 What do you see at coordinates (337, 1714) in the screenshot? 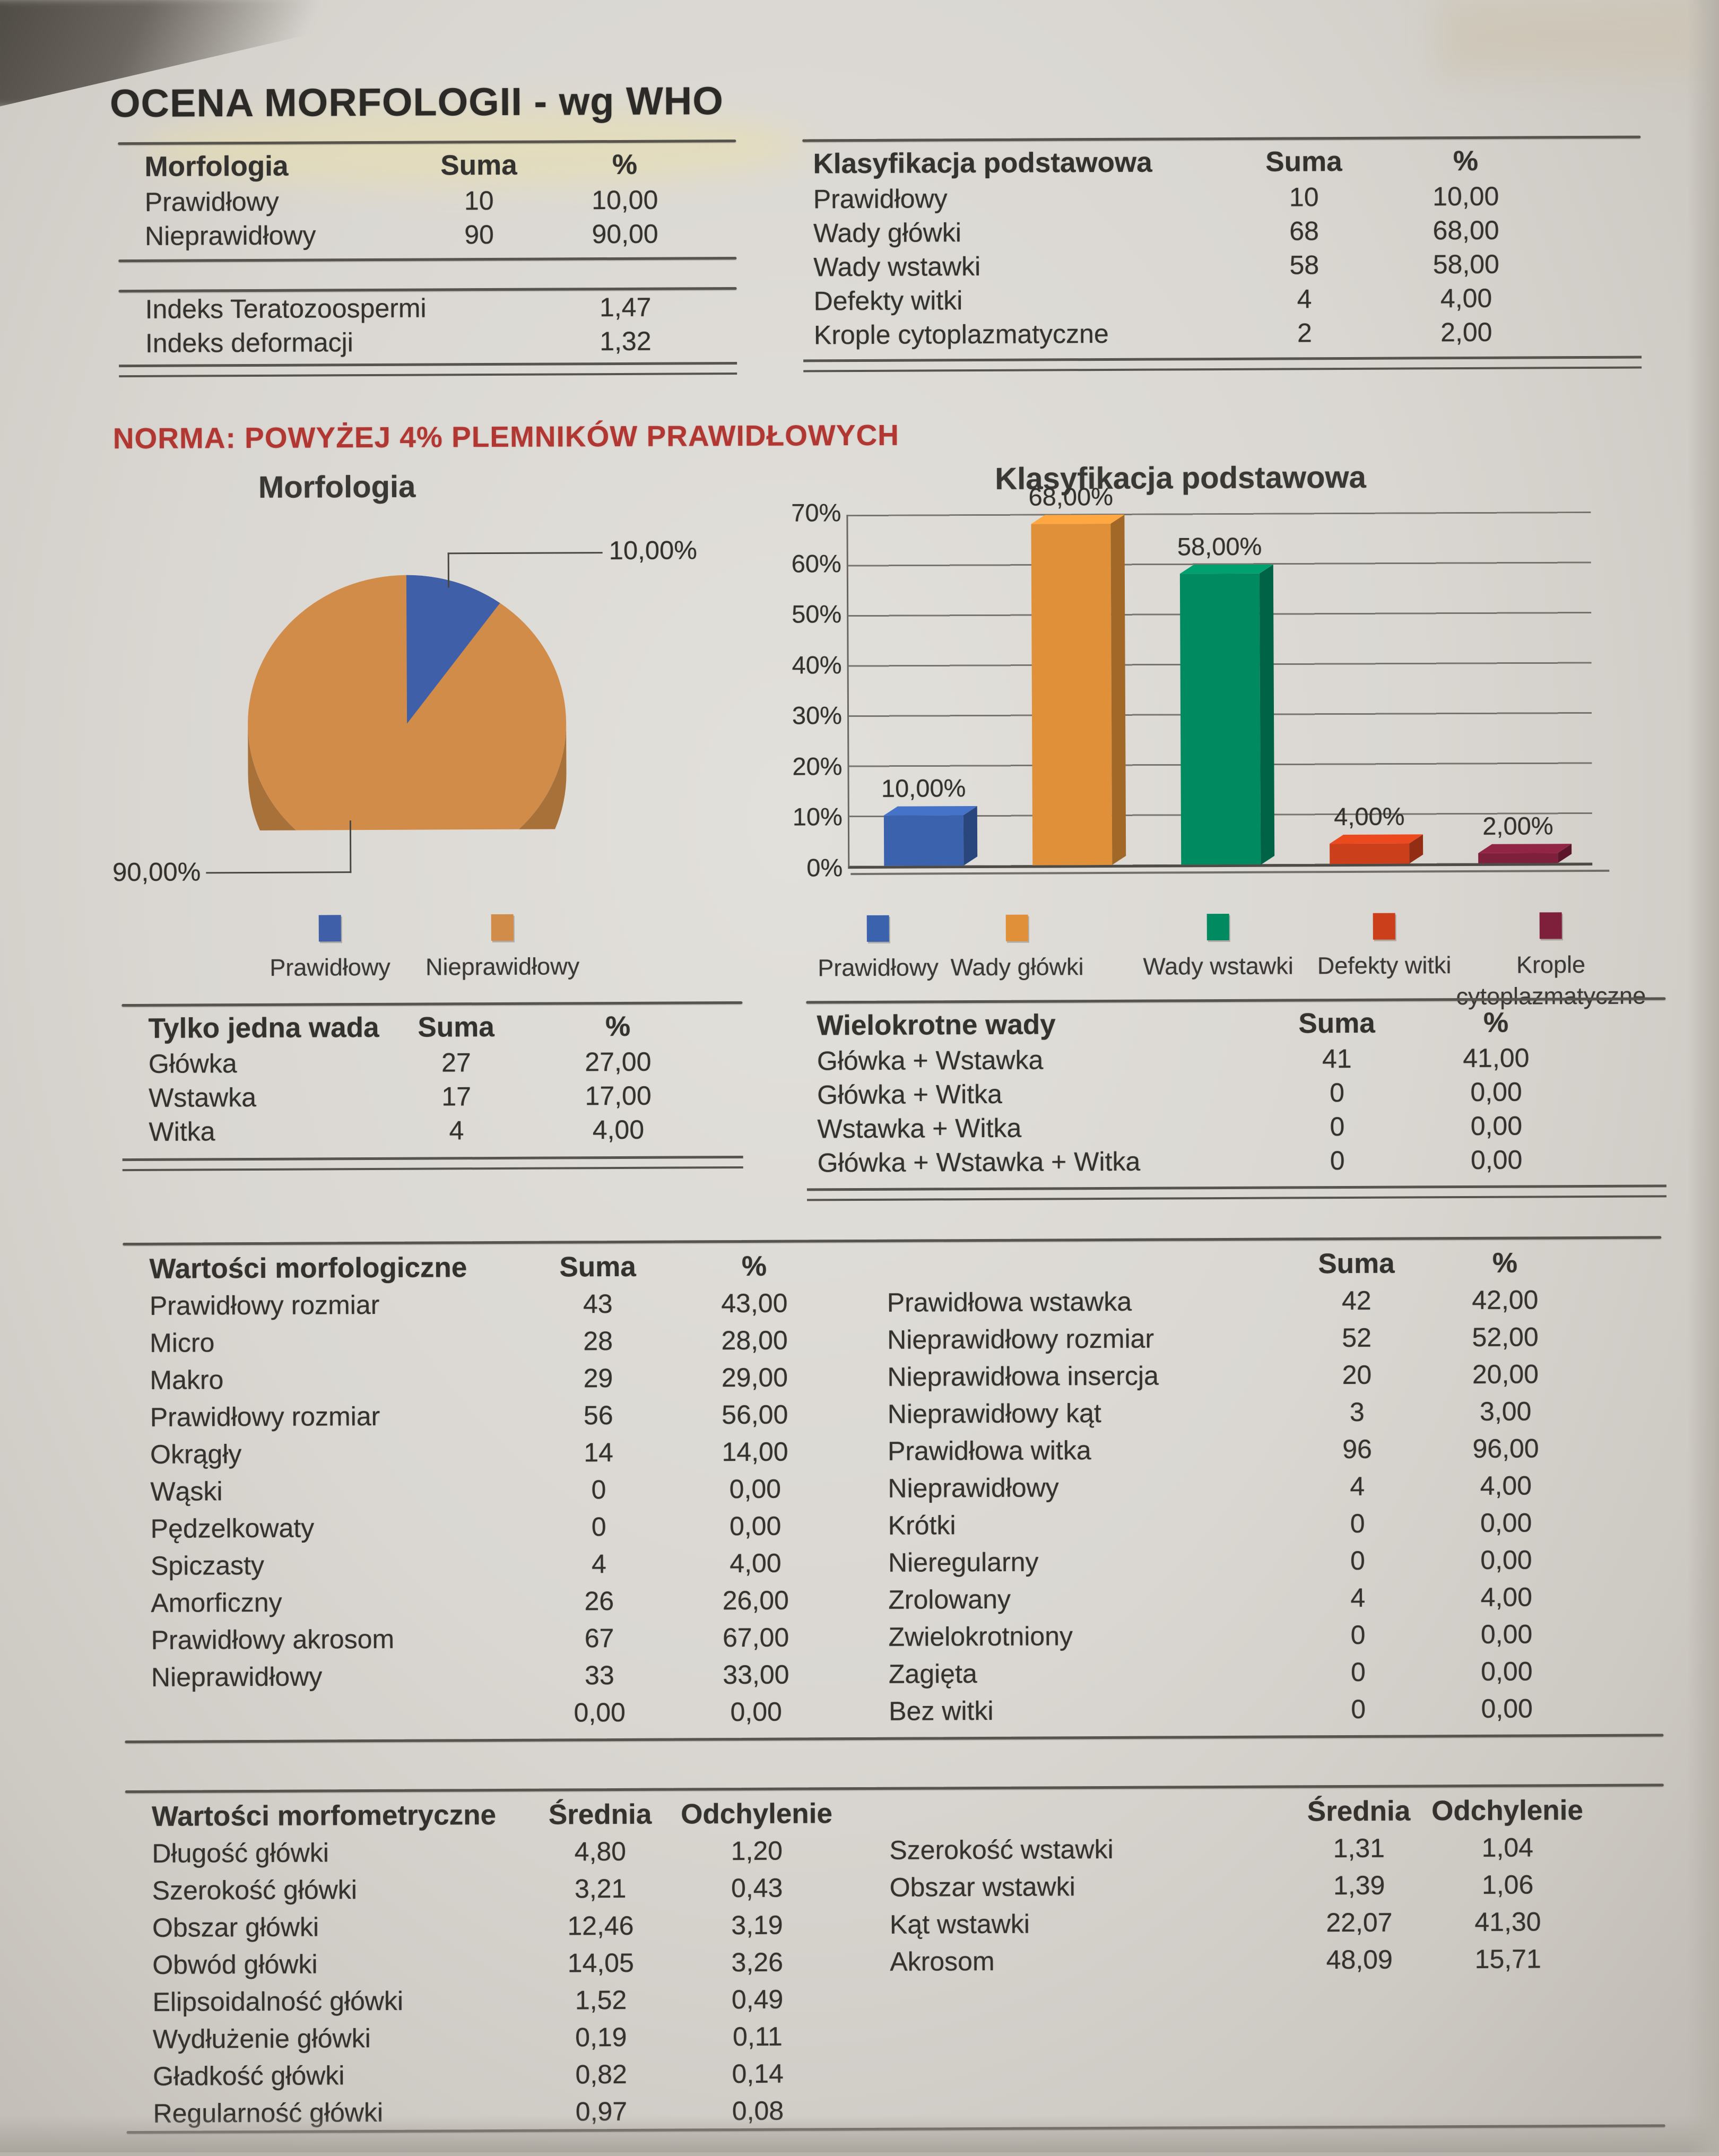
I see `table-cell` at bounding box center [337, 1714].